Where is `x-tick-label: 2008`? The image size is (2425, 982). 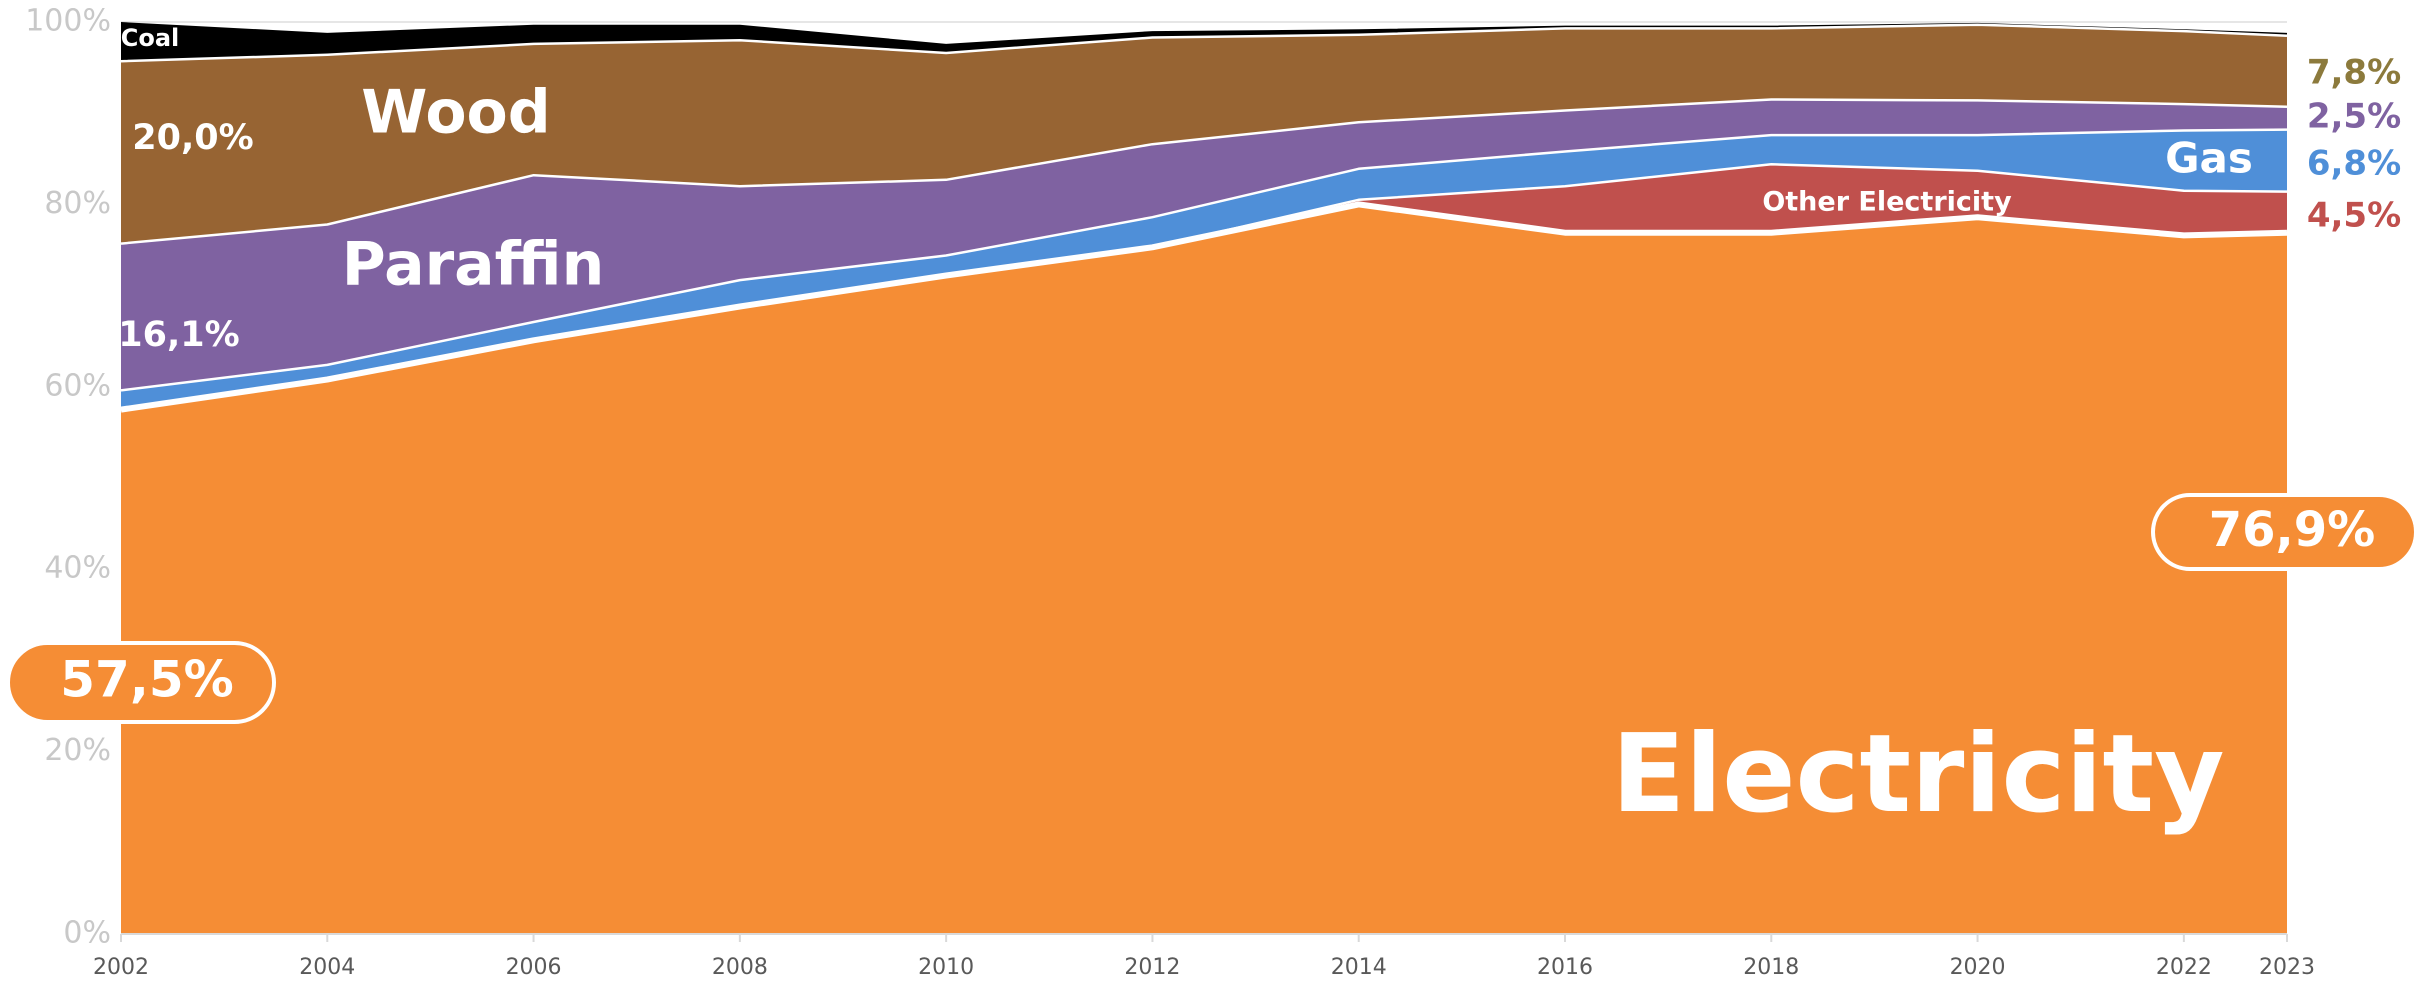
x-tick-label: 2008 is located at coordinates (740, 966).